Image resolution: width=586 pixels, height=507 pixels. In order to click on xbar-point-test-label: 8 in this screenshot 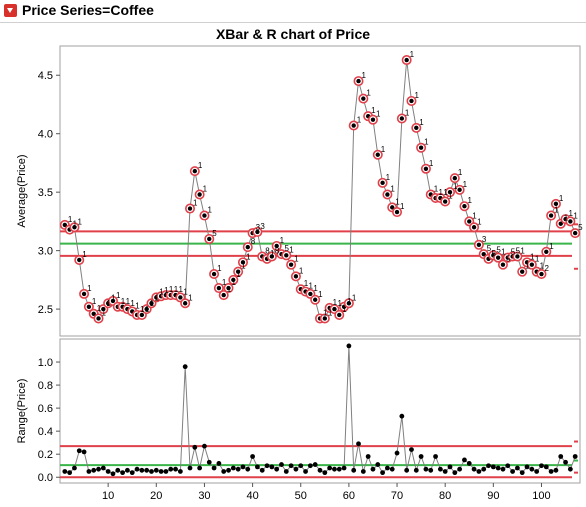, I will do `click(267, 250)`.